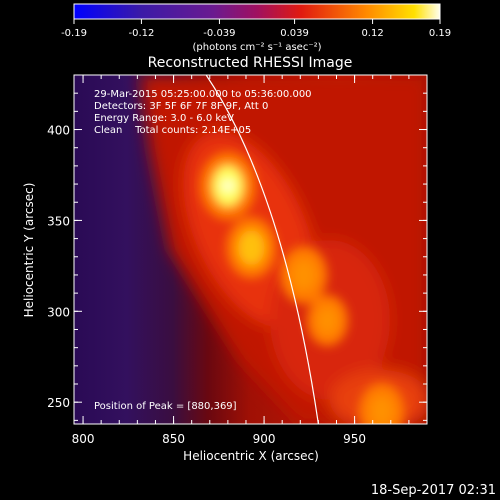 The width and height of the screenshot is (500, 500). What do you see at coordinates (433, 490) in the screenshot?
I see `footer-date: 18-Sep-2017 02:31` at bounding box center [433, 490].